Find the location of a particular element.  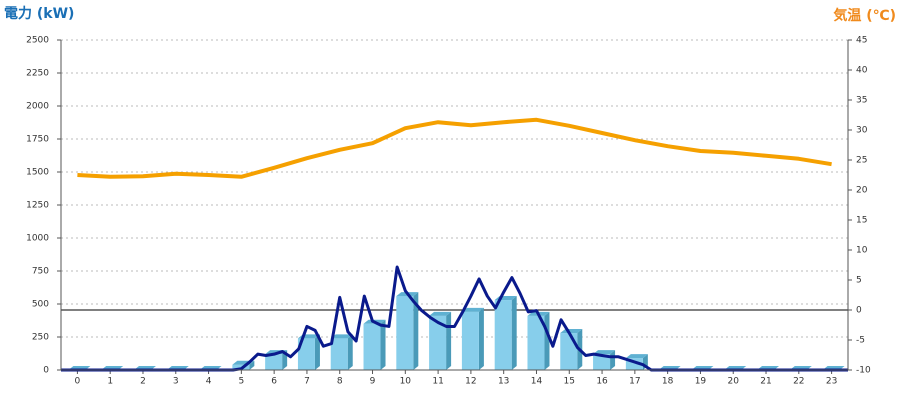

y-tick-label: 0 is located at coordinates (46, 371).